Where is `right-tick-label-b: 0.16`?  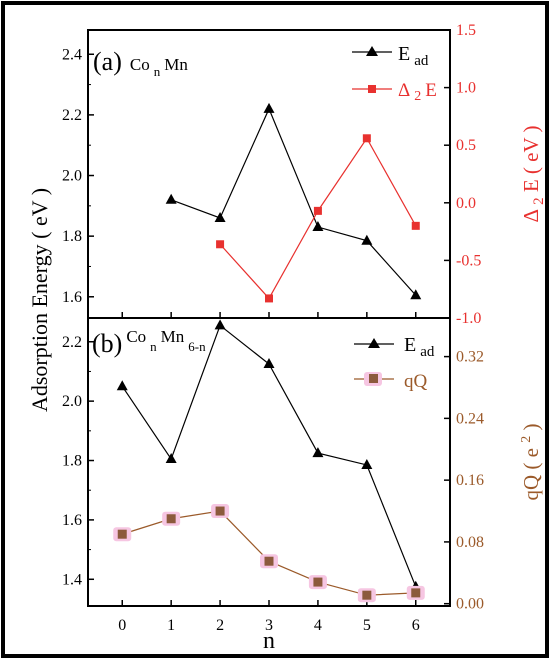 right-tick-label-b: 0.16 is located at coordinates (470, 480).